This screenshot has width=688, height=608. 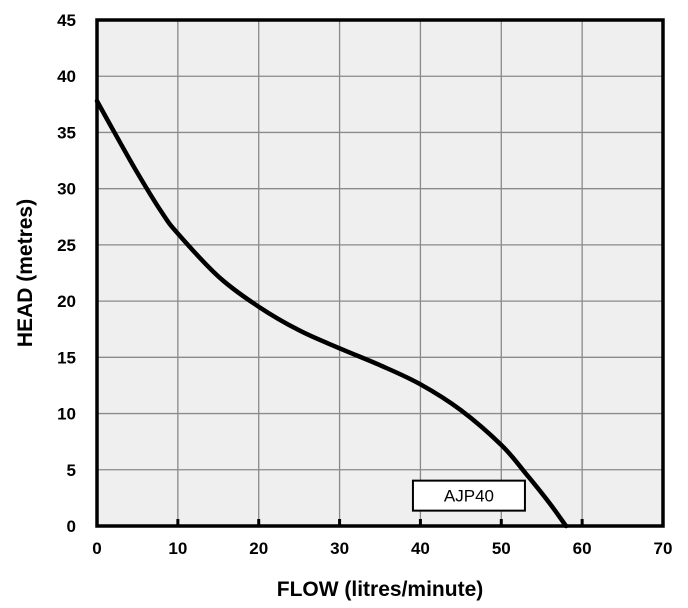 What do you see at coordinates (96, 548) in the screenshot?
I see `x-tick-label: 0` at bounding box center [96, 548].